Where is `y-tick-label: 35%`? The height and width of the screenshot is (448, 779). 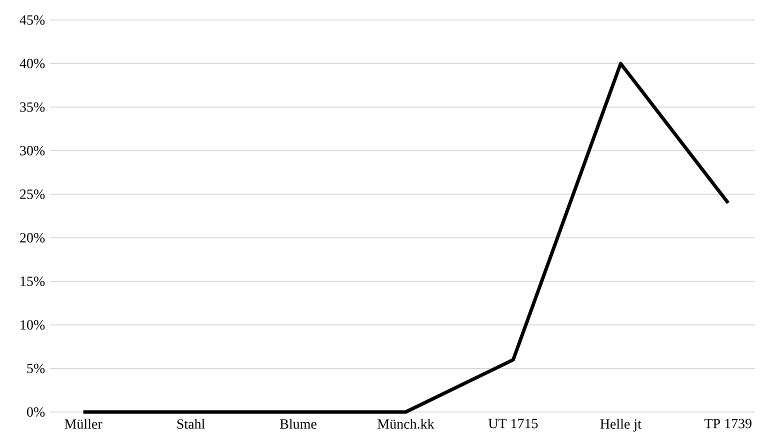
y-tick-label: 35% is located at coordinates (32, 107).